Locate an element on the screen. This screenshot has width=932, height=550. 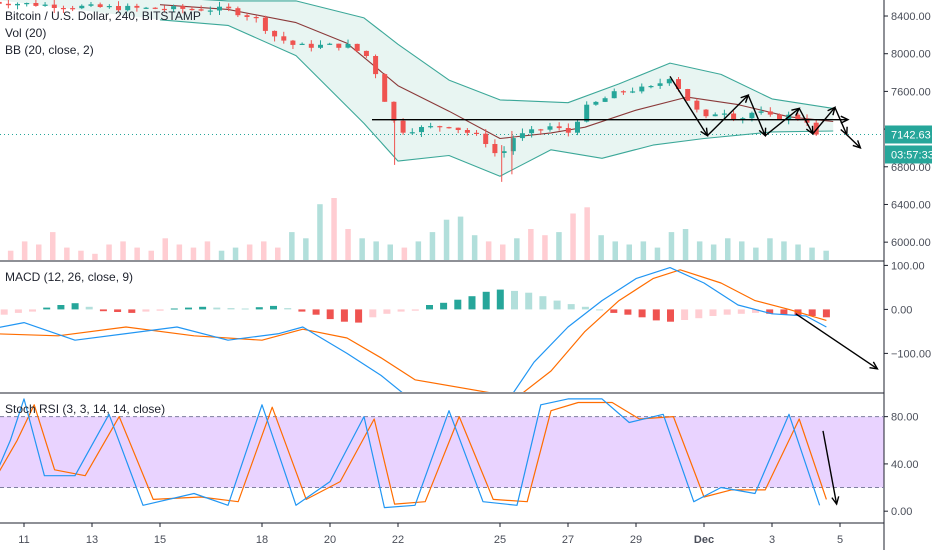
x-axis-label: 29 is located at coordinates (636, 540).